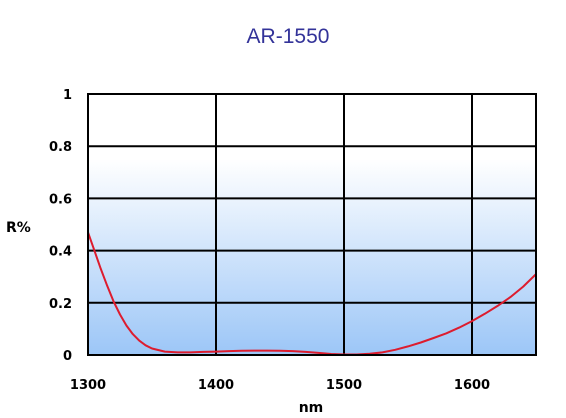 This screenshot has width=566, height=418. Describe the element at coordinates (472, 385) in the screenshot. I see `x-tick-label: 1600` at that location.